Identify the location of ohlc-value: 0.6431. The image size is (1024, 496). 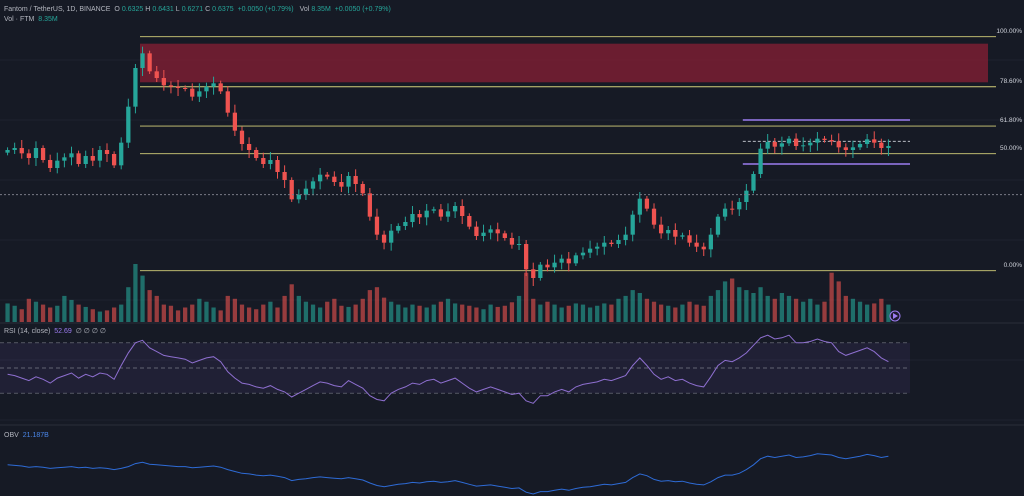
(163, 9).